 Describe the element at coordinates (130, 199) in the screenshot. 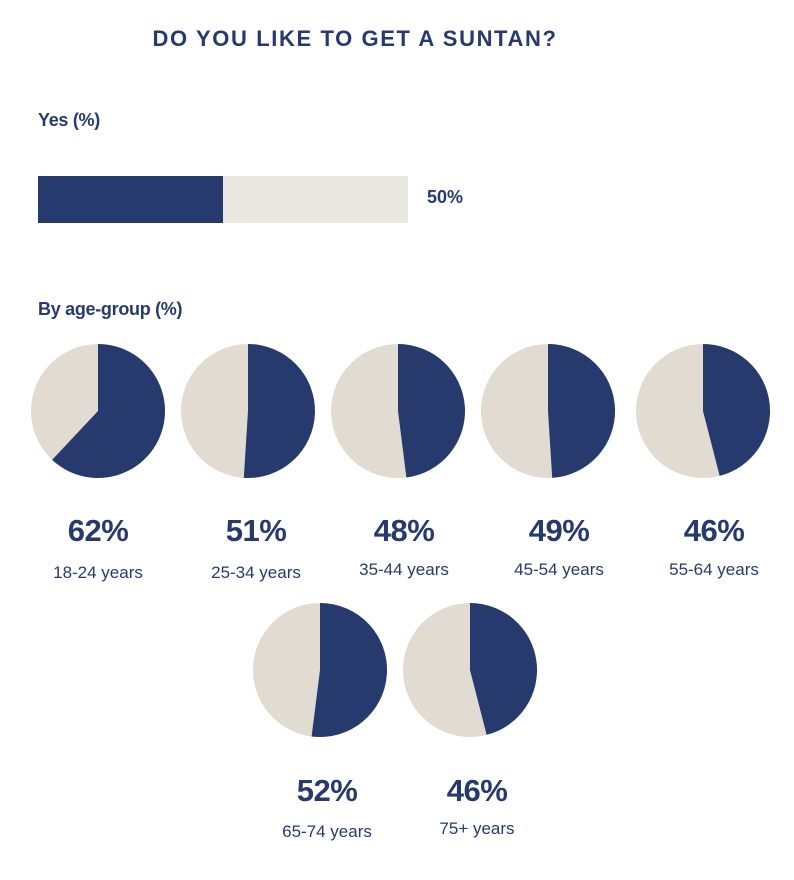

I see `overall-bar-fill` at that location.